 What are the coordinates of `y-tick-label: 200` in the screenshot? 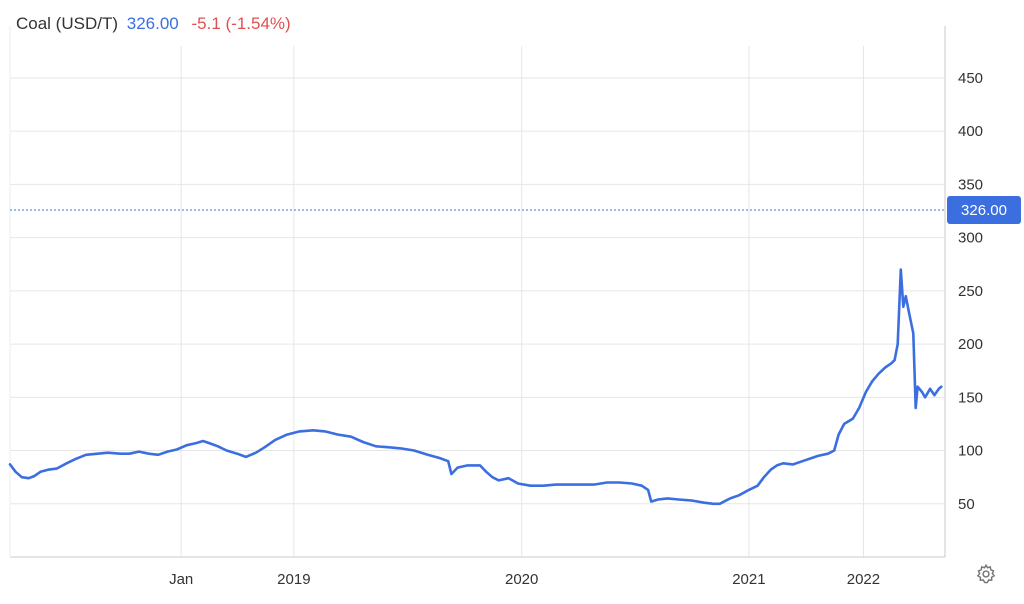 It's located at (970, 344).